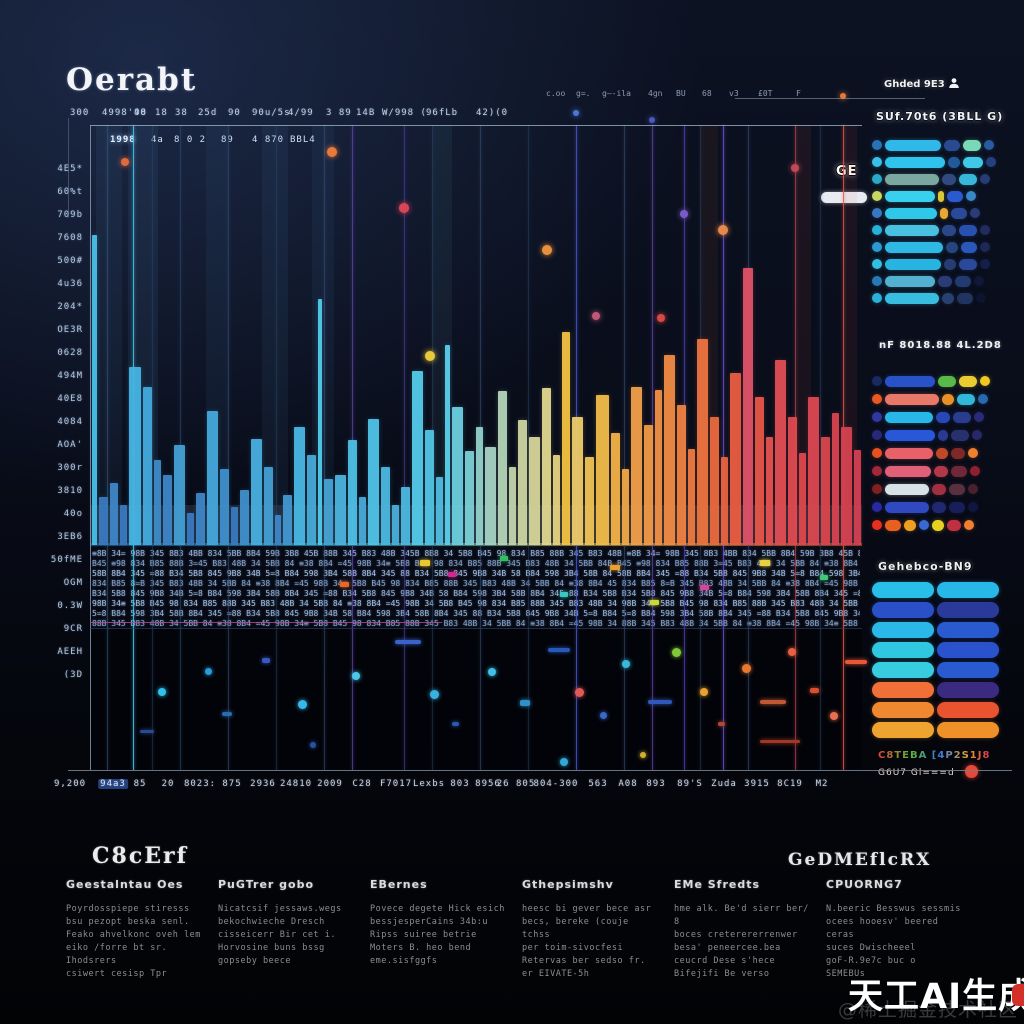 This screenshot has height=1024, width=1024. What do you see at coordinates (844, 197) in the screenshot?
I see `white-pill-badge` at bounding box center [844, 197].